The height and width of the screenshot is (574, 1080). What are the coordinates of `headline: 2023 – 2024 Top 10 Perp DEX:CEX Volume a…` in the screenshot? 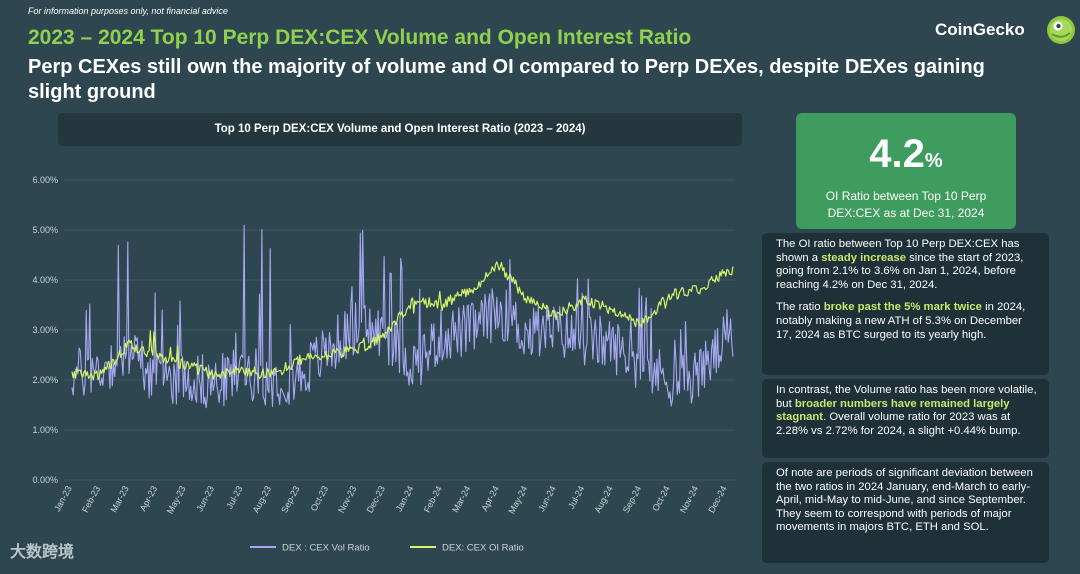 It's located at (360, 37).